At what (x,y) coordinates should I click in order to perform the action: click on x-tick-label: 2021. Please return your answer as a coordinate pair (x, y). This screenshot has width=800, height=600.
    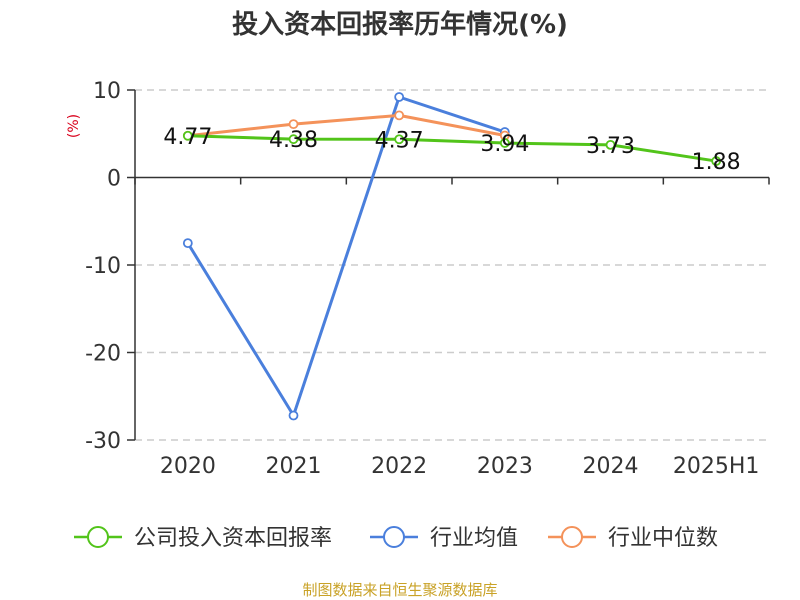
    Looking at the image, I should click on (294, 466).